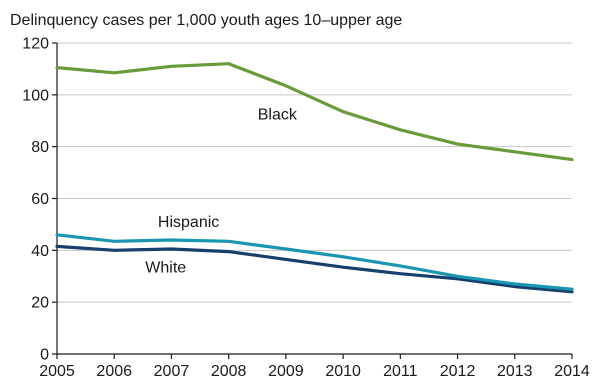  What do you see at coordinates (572, 371) in the screenshot?
I see `x-tick-label-2014: 2014` at bounding box center [572, 371].